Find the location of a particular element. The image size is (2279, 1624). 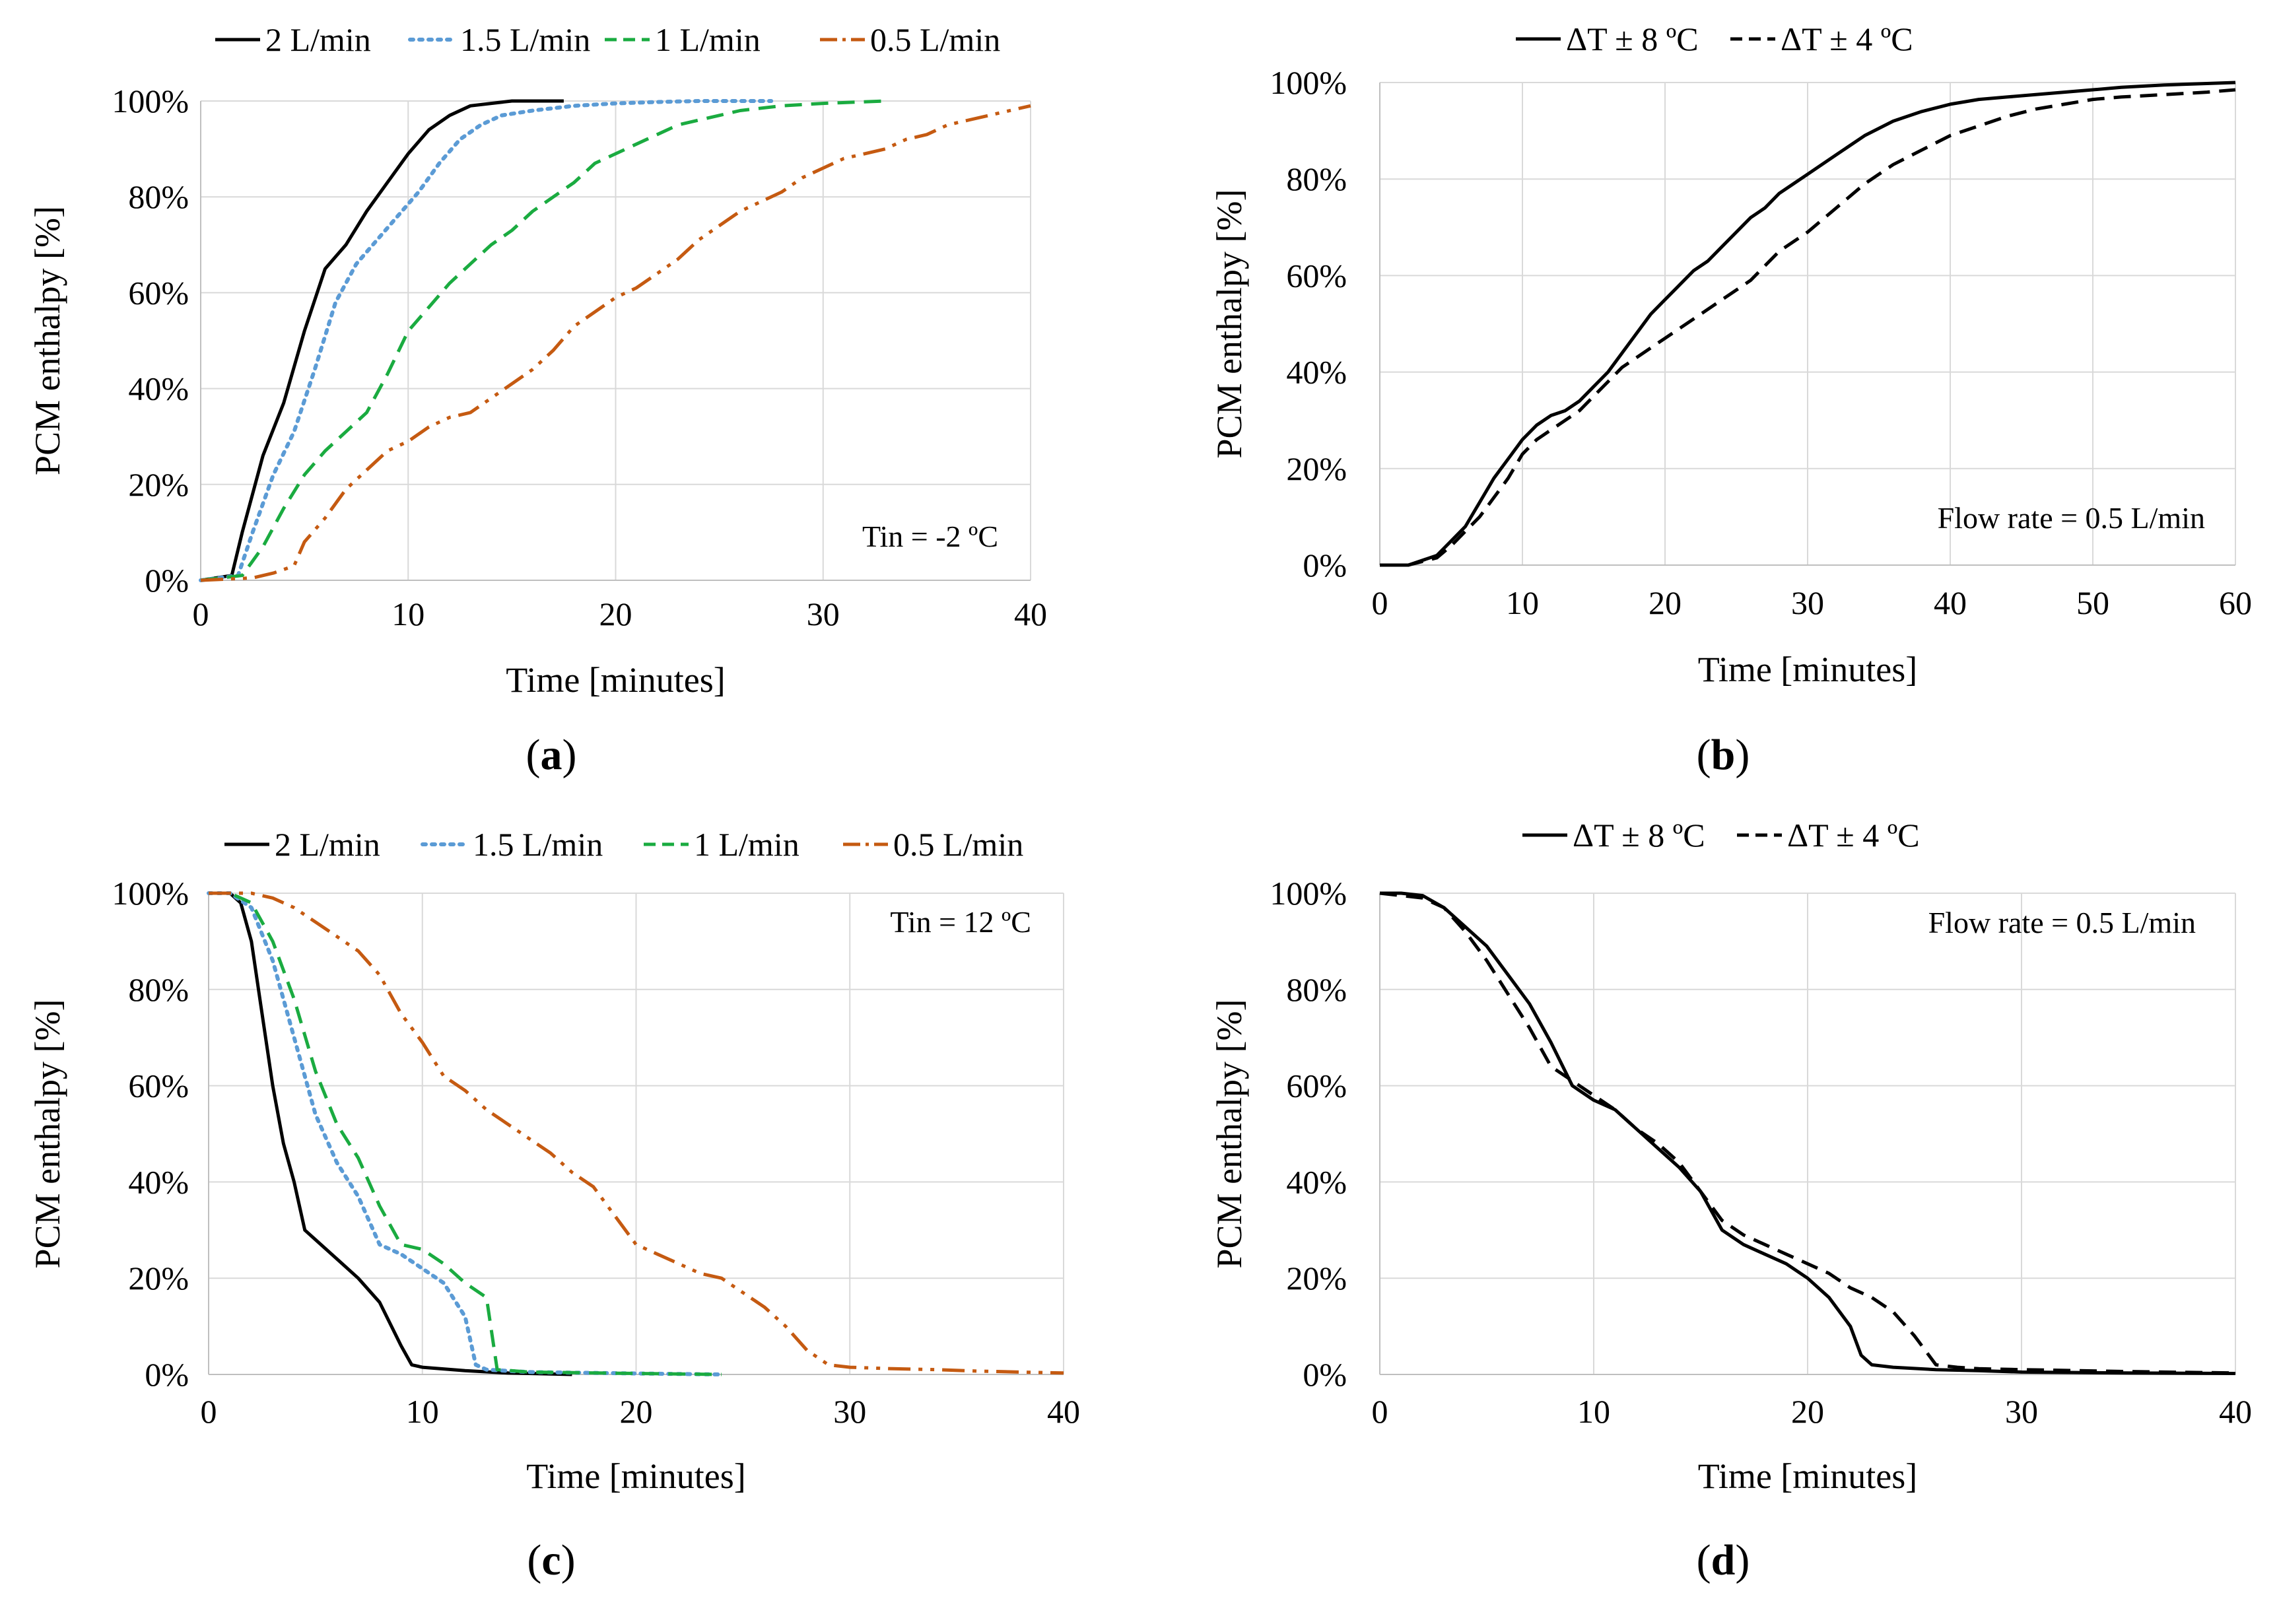

panel-label: (a) is located at coordinates (551, 755).